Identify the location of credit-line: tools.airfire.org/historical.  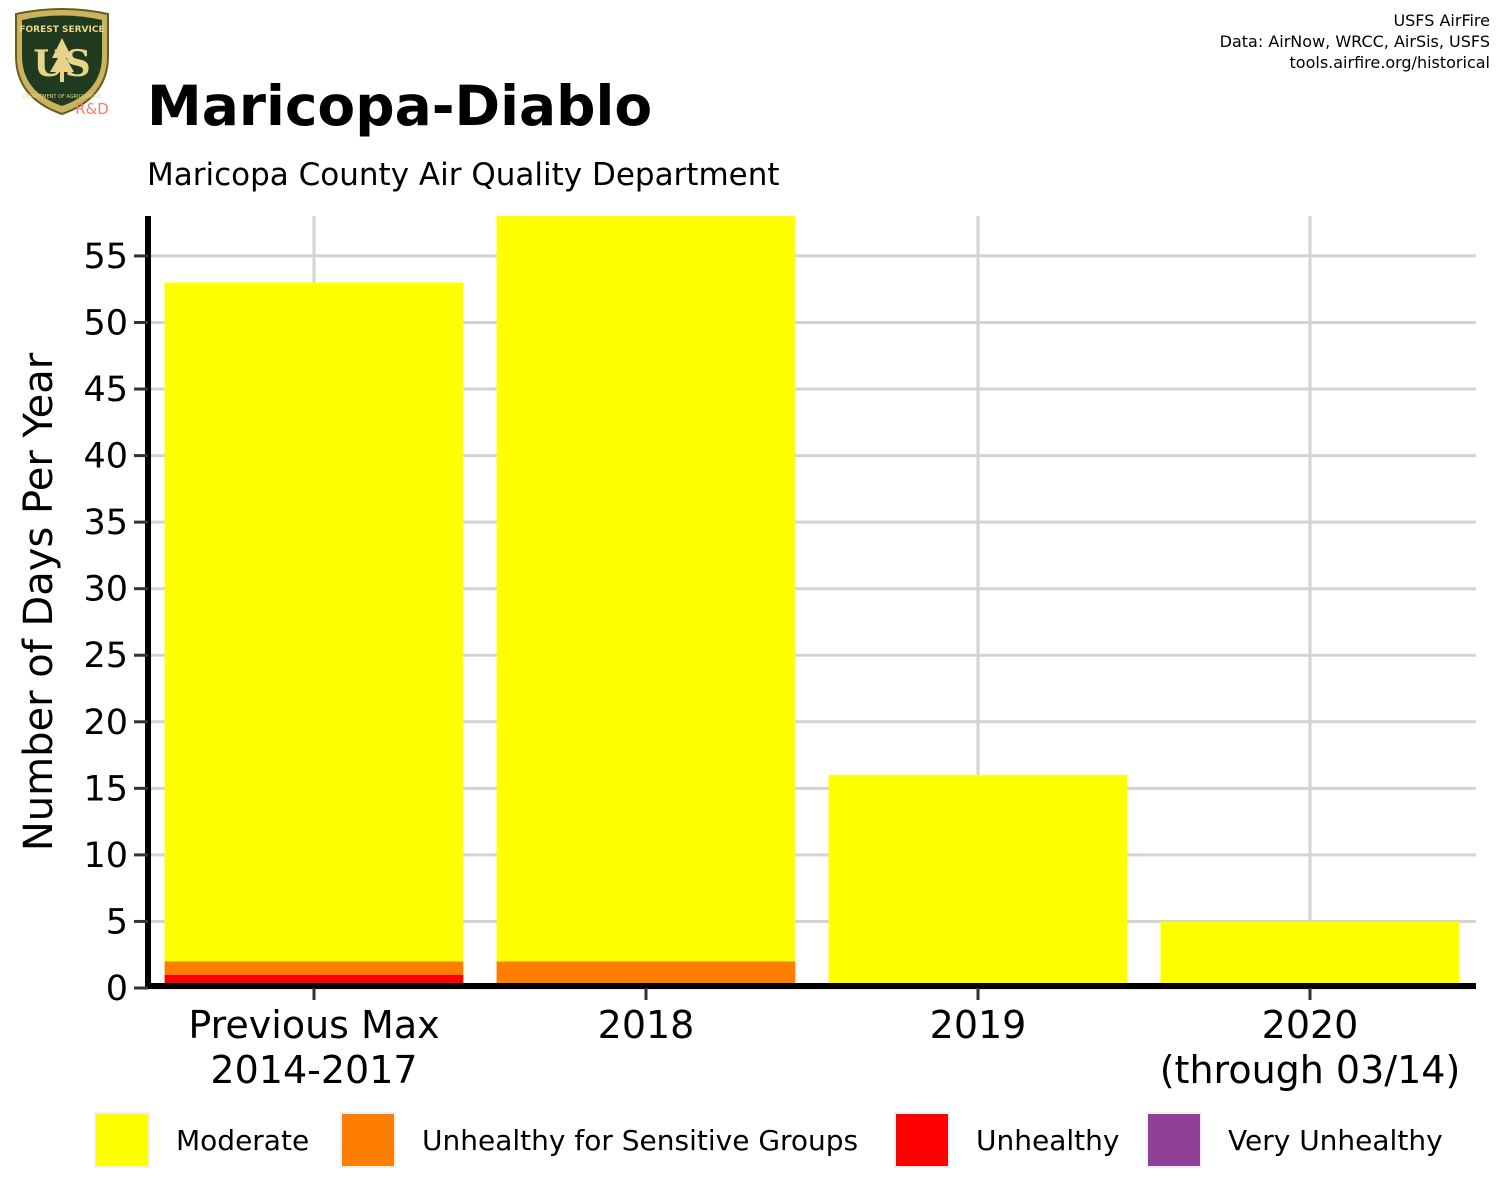
(1389, 62).